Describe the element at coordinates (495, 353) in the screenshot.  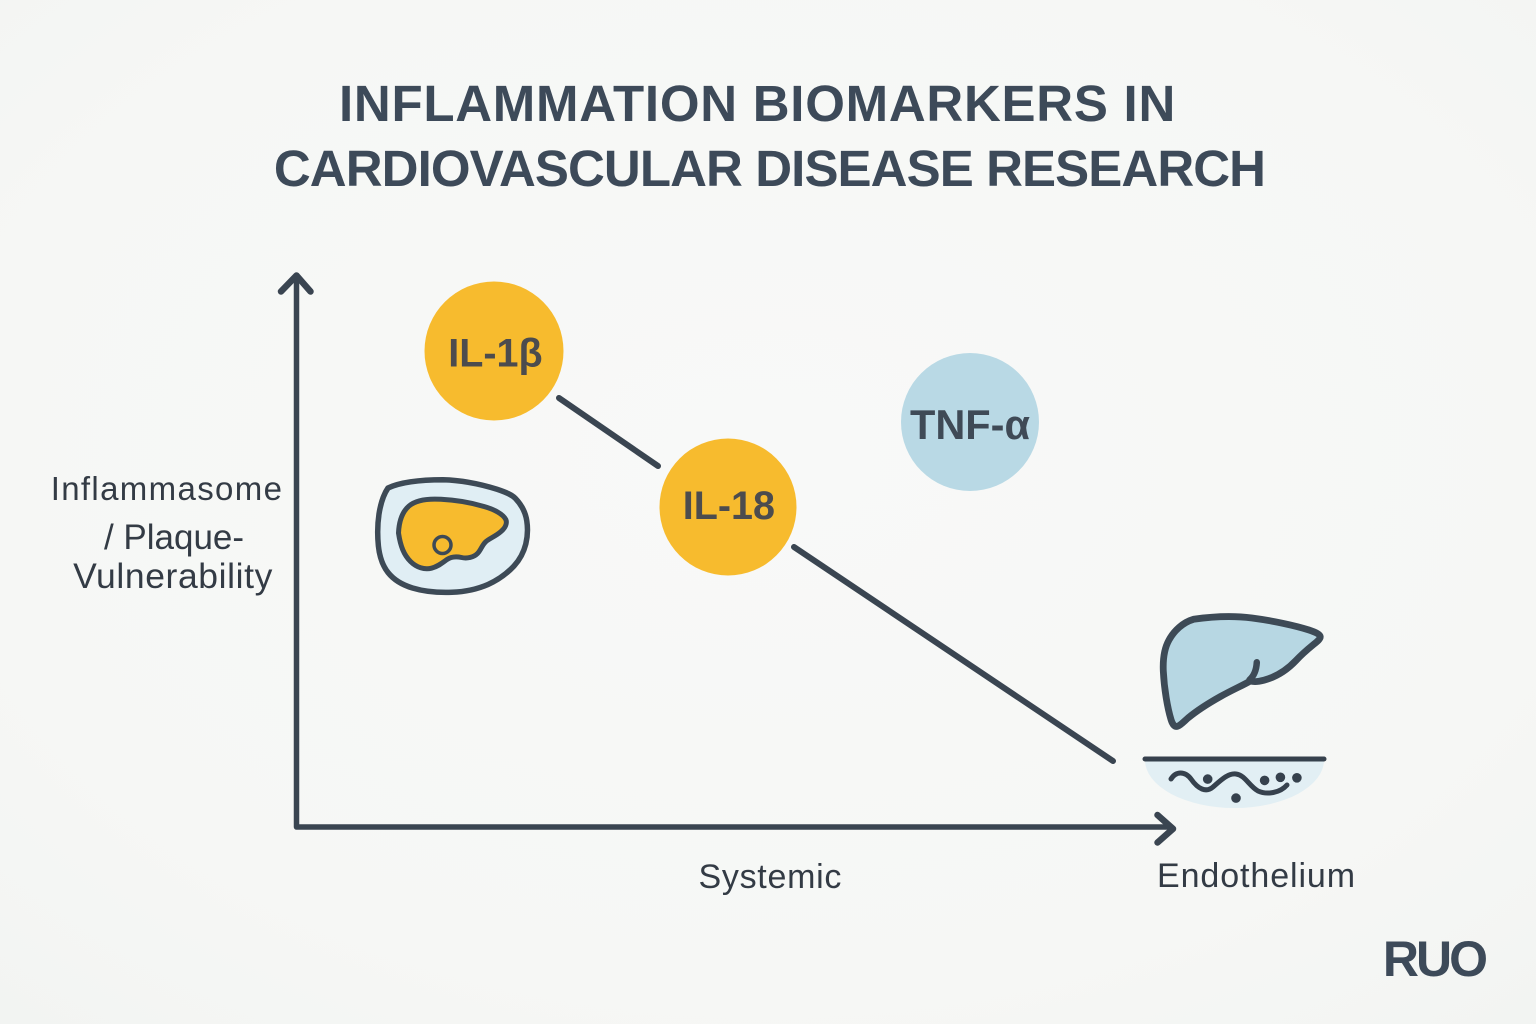
I see `svg-text: IL-1β` at that location.